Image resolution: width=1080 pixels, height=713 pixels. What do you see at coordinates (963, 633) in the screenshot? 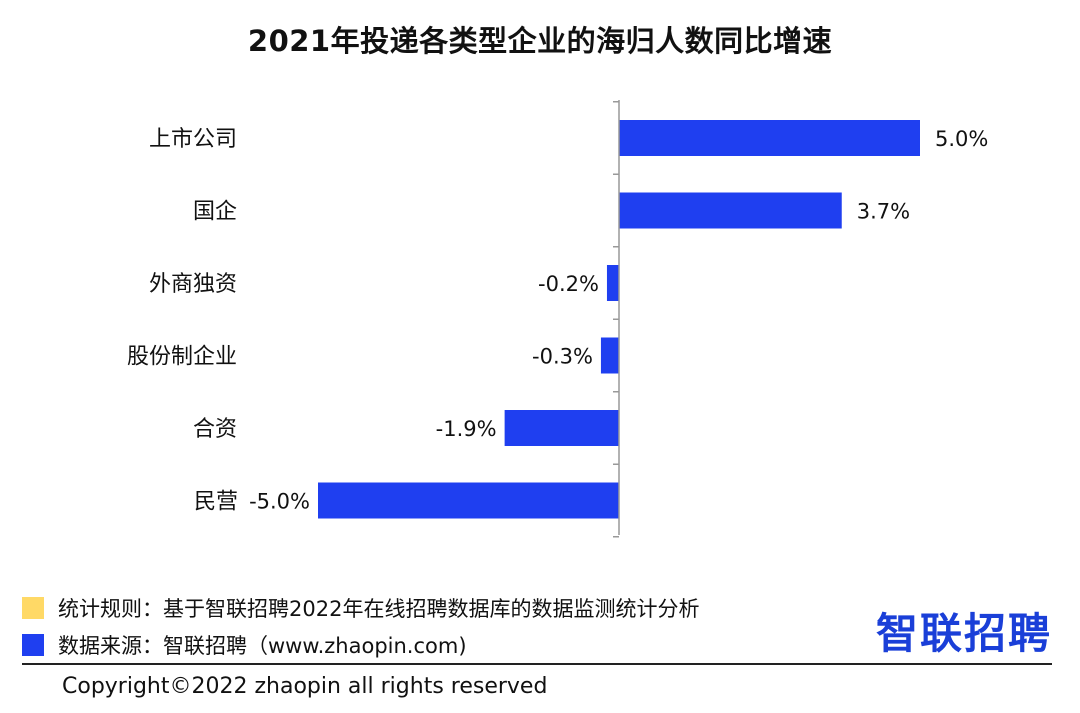
I see `zhaopin-logo: 智联招聘` at bounding box center [963, 633].